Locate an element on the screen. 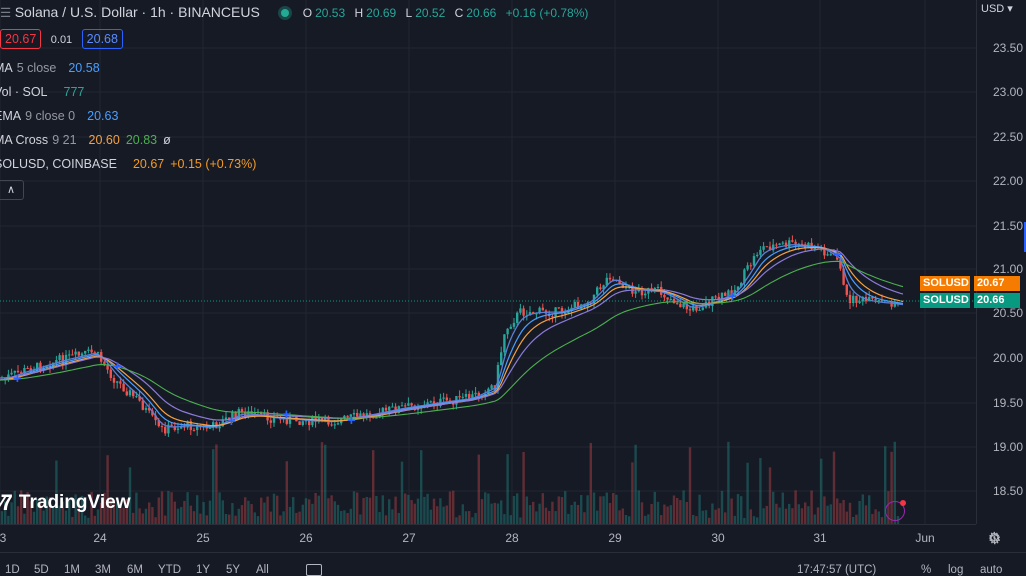  indicator-row: SOLUSD, COINBASE 20.67 +0.15 (+0.73%) is located at coordinates (128, 164).